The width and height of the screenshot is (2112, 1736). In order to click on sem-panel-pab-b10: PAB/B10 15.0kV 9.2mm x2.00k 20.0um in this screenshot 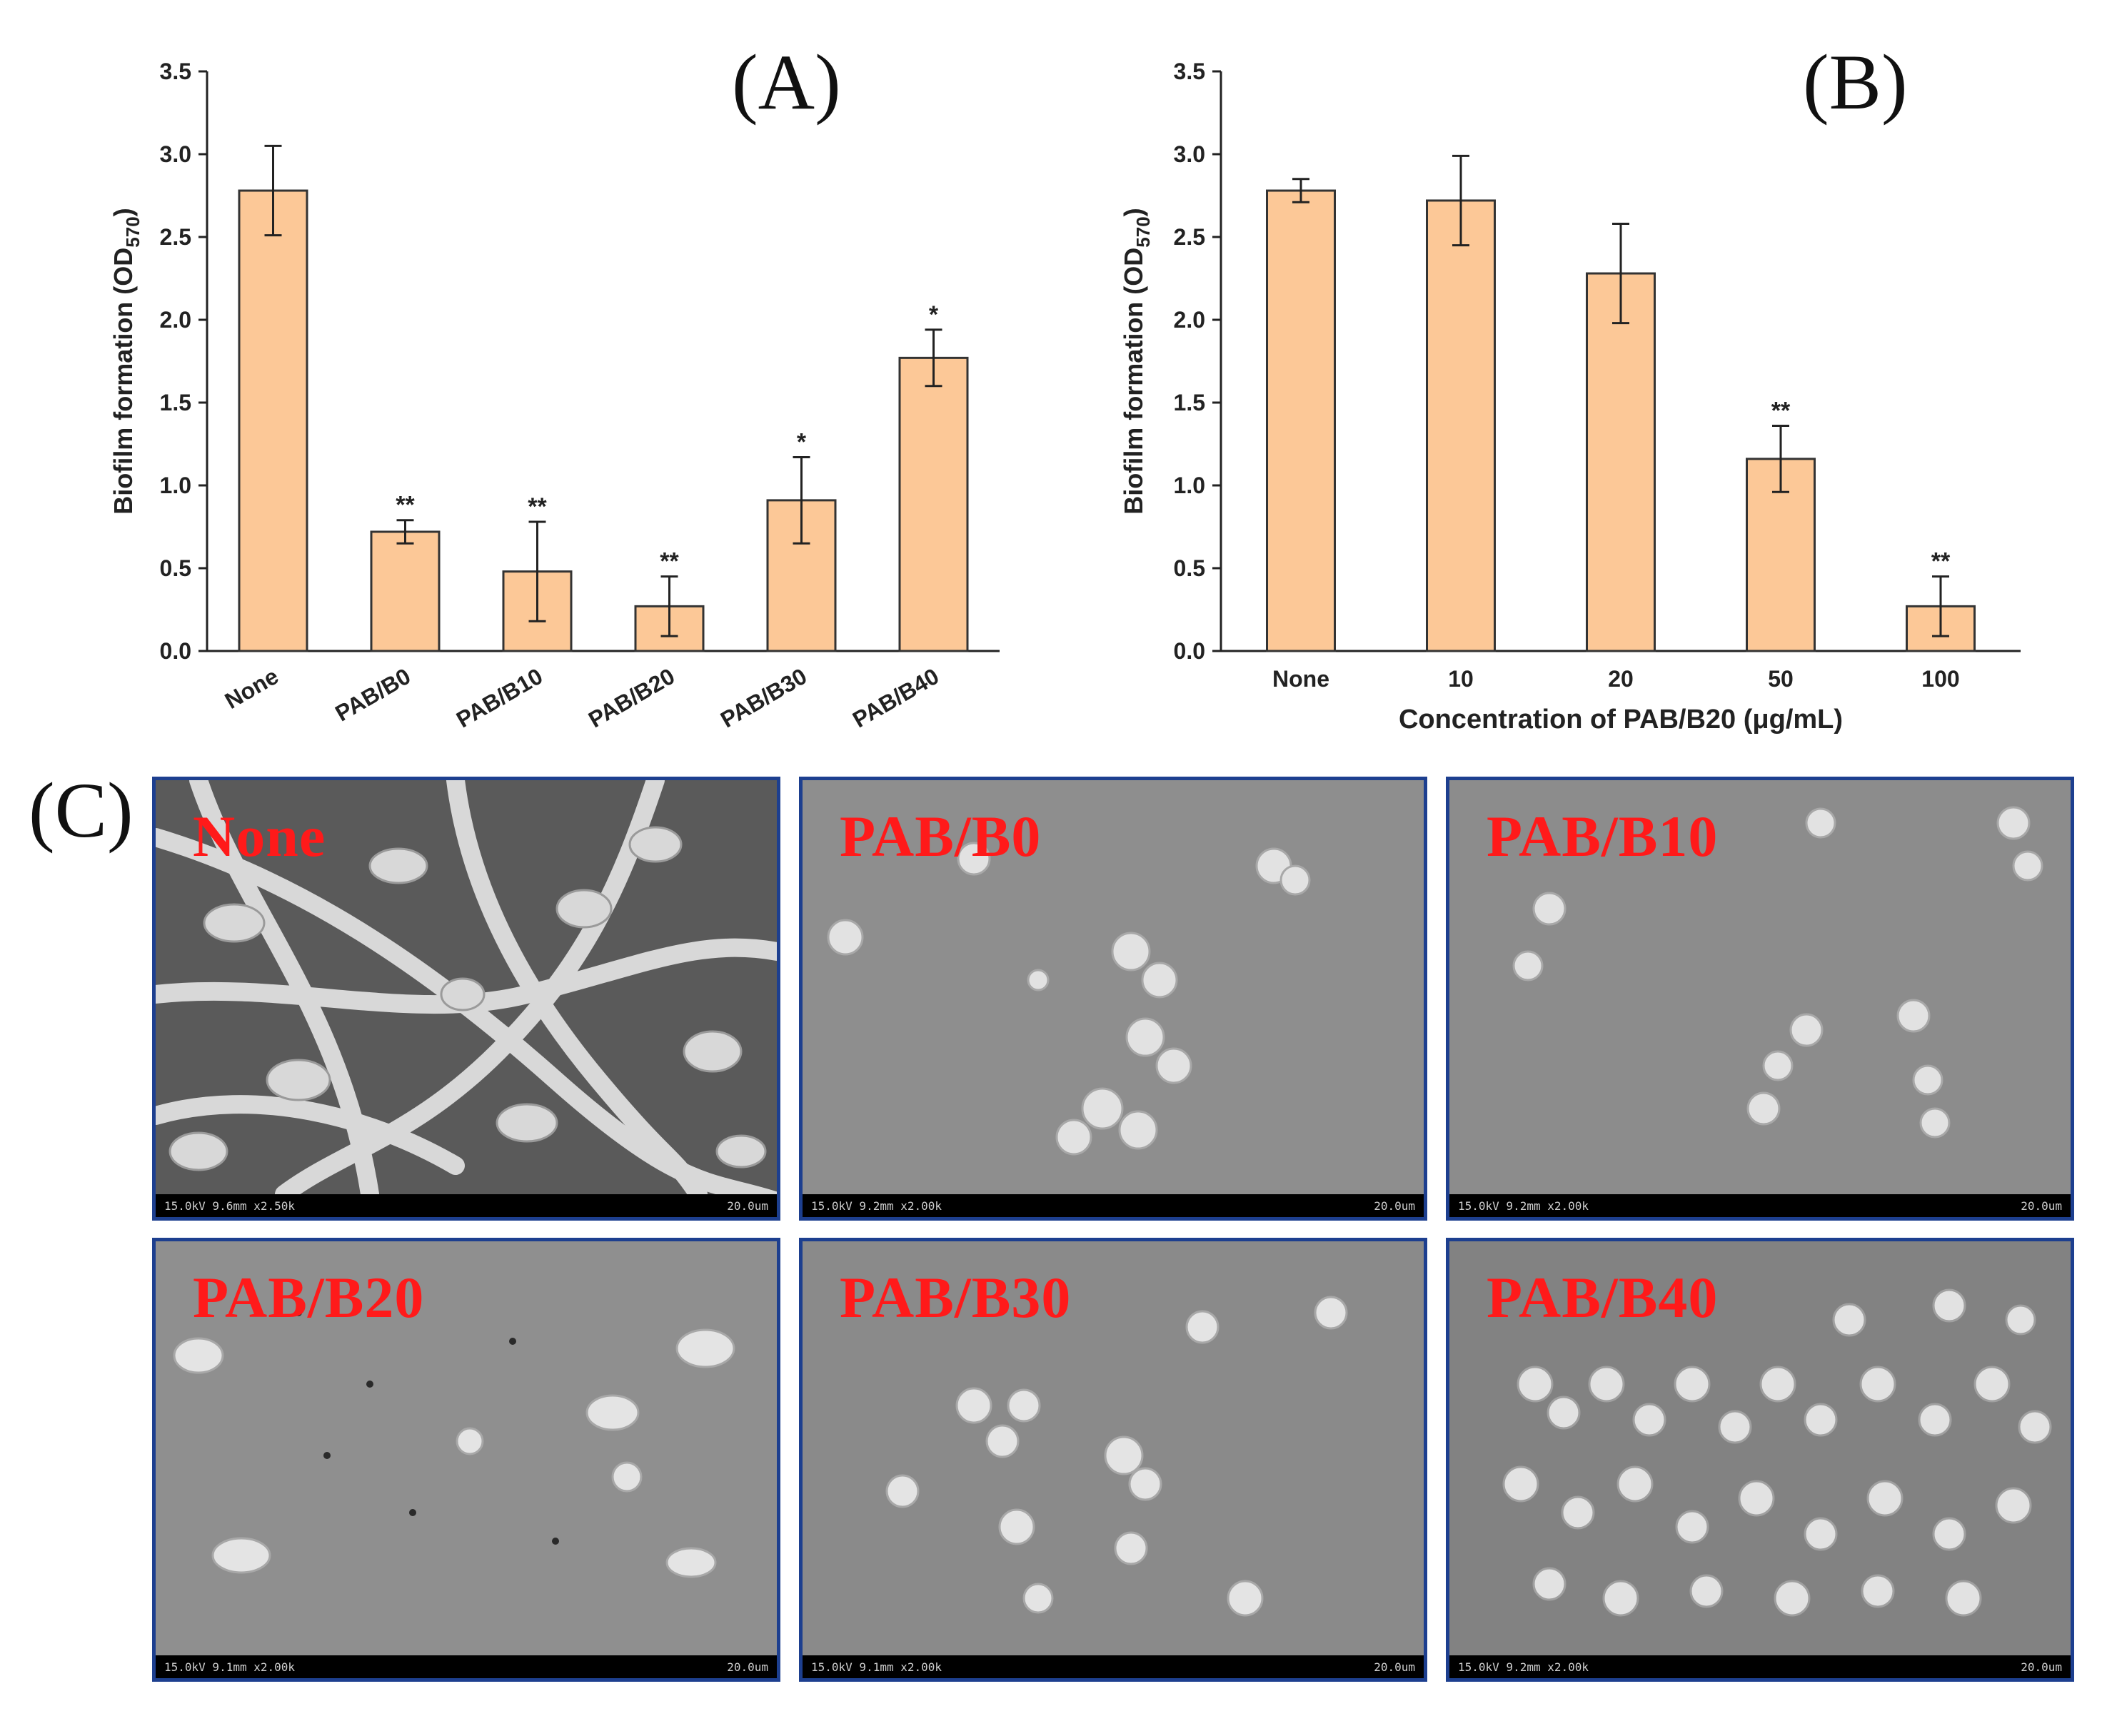, I will do `click(1760, 999)`.